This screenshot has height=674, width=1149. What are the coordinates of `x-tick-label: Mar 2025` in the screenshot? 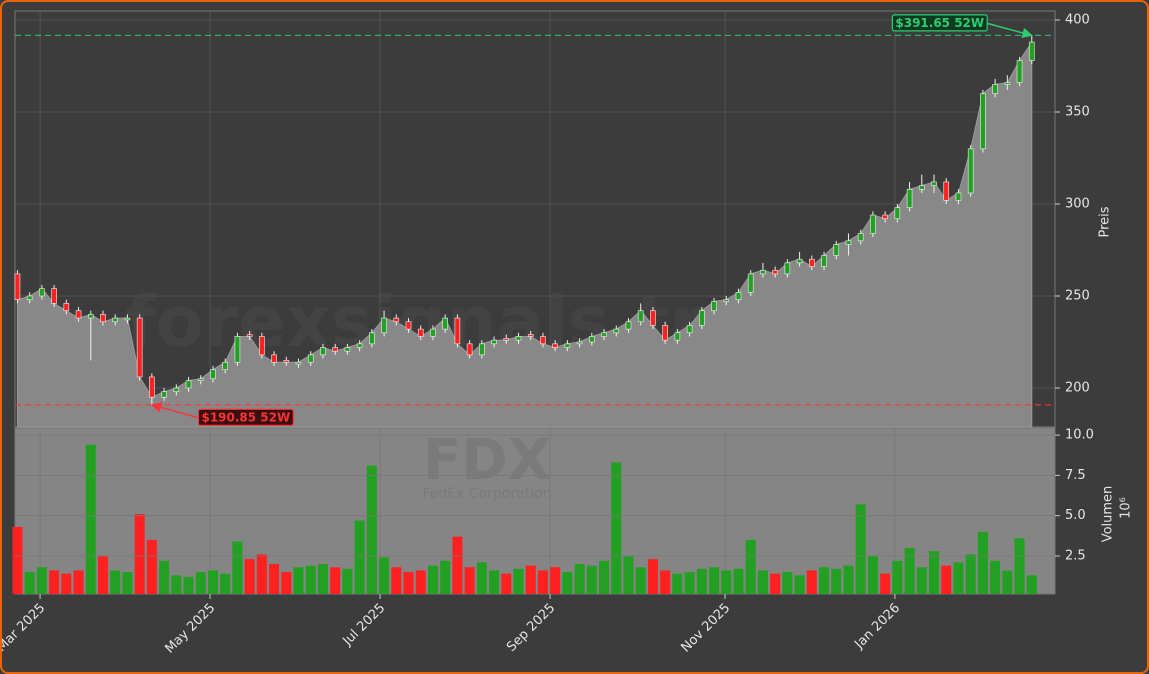 It's located at (25, 628).